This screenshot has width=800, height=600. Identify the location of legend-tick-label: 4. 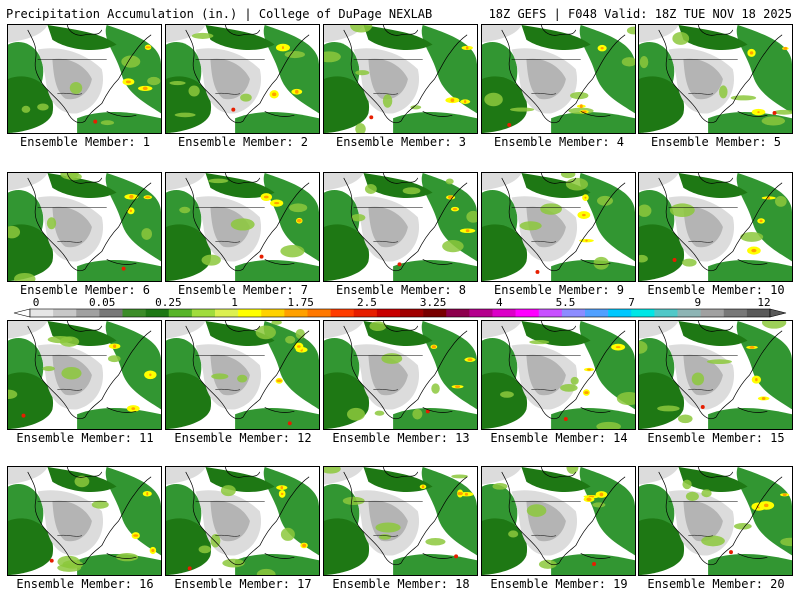
(499, 302).